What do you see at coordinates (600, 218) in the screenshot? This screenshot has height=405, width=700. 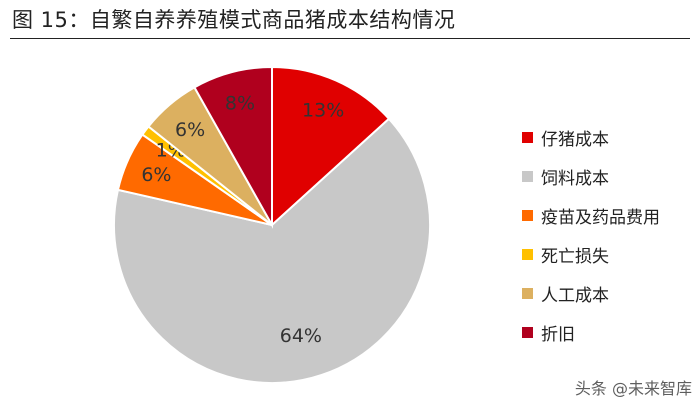 I see `legend-label: 疫苗及药品费用` at bounding box center [600, 218].